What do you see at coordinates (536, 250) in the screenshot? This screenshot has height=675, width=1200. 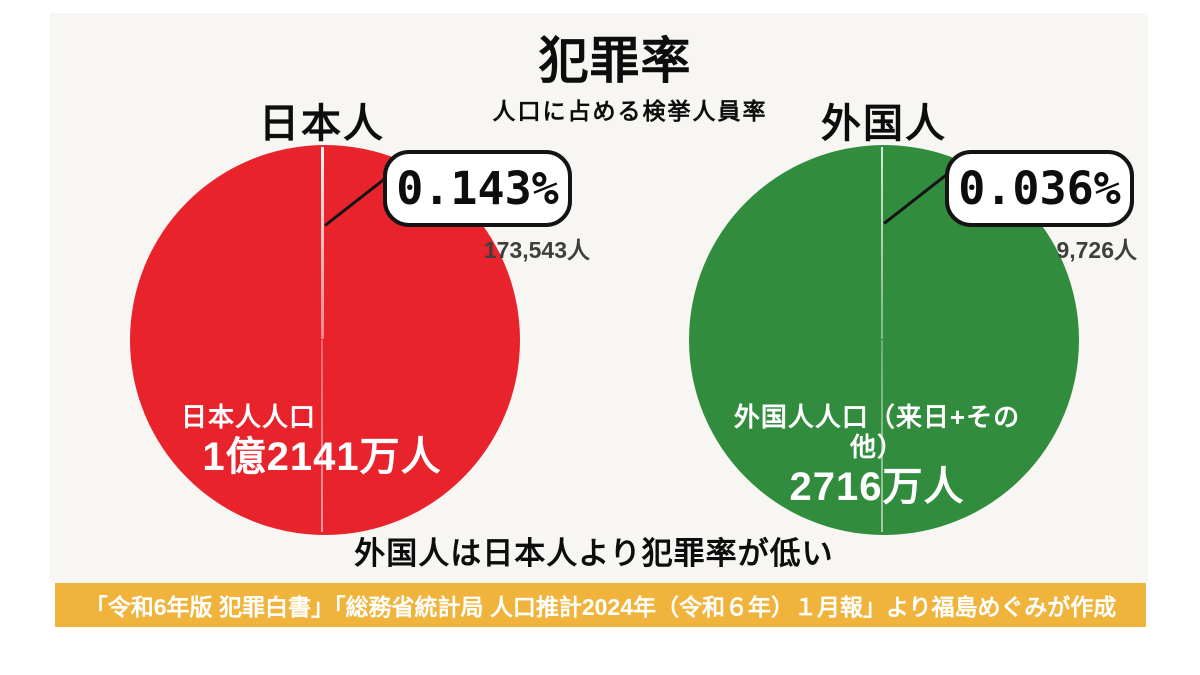 I see `arrest-count-japanese: 173,543人` at bounding box center [536, 250].